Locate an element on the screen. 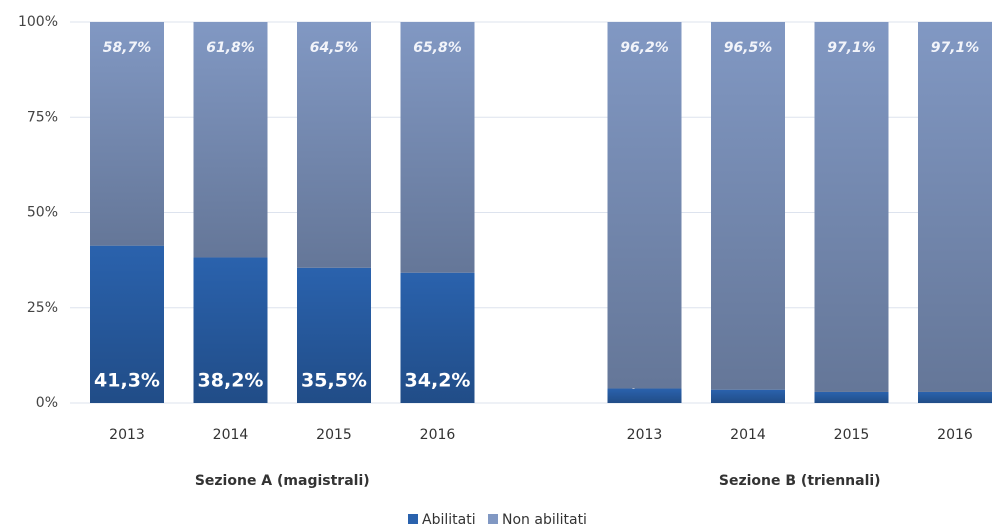  value-label: 96,2% is located at coordinates (644, 48).